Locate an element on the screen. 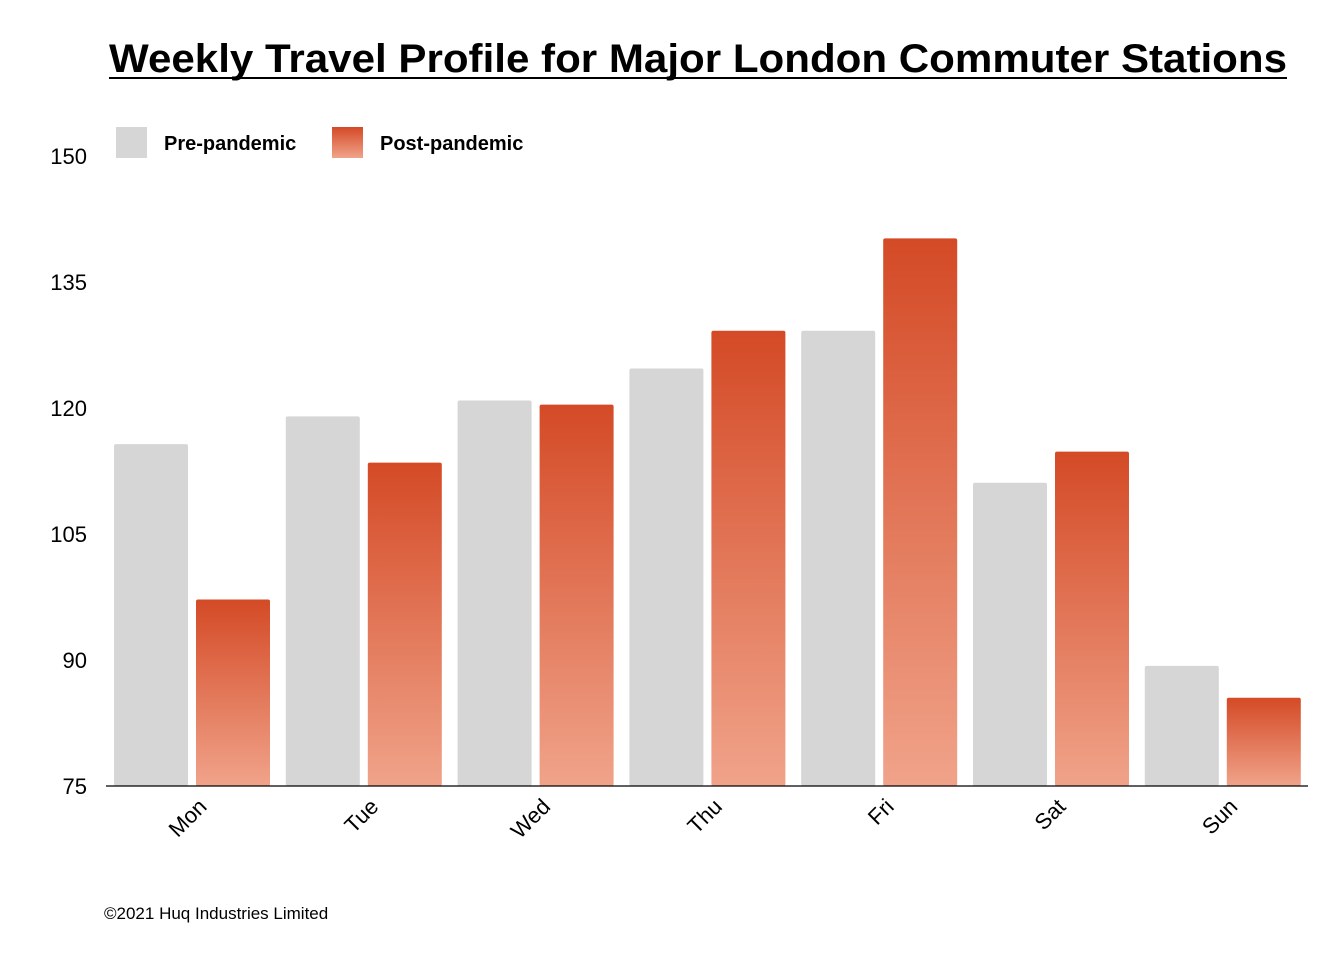 This screenshot has width=1338, height=956. legend-swatch-post-pandemic is located at coordinates (347, 142).